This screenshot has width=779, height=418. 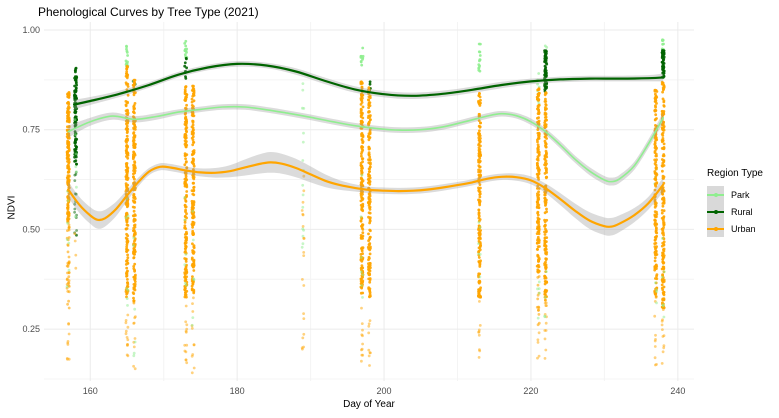 What do you see at coordinates (12, 207) in the screenshot?
I see `y-axis-title: NDVI` at bounding box center [12, 207].